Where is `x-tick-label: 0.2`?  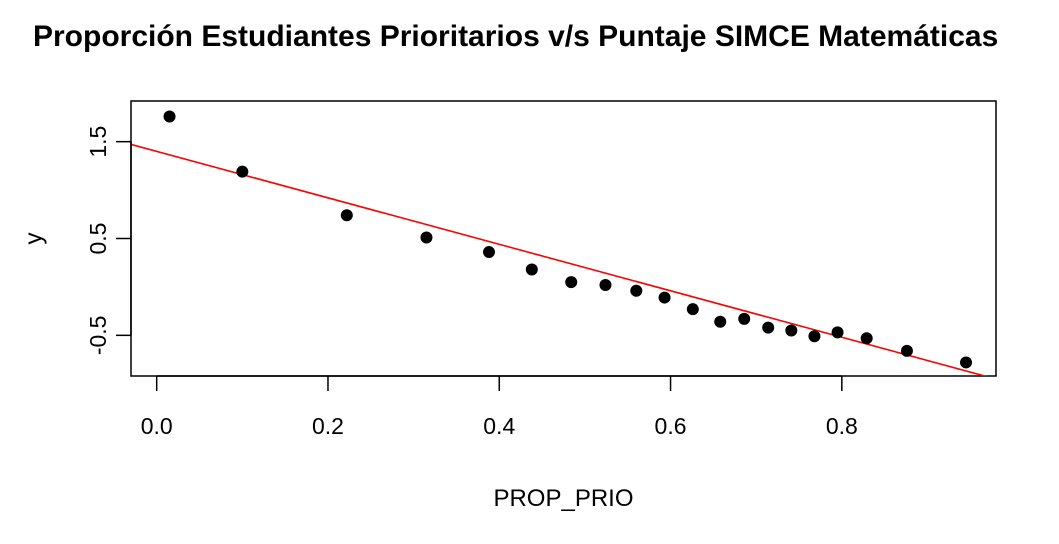 x-tick-label: 0.2 is located at coordinates (328, 426).